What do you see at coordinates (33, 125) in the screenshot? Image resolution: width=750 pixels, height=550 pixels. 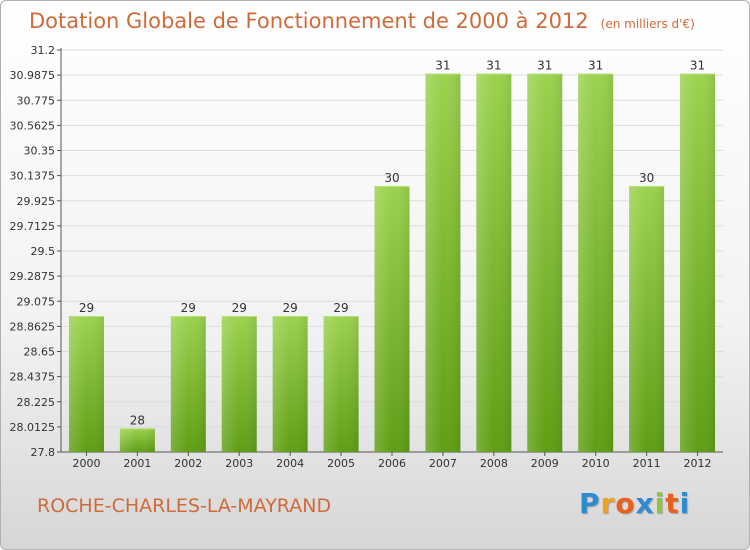 I see `y-tick-label: 30.5625` at bounding box center [33, 125].